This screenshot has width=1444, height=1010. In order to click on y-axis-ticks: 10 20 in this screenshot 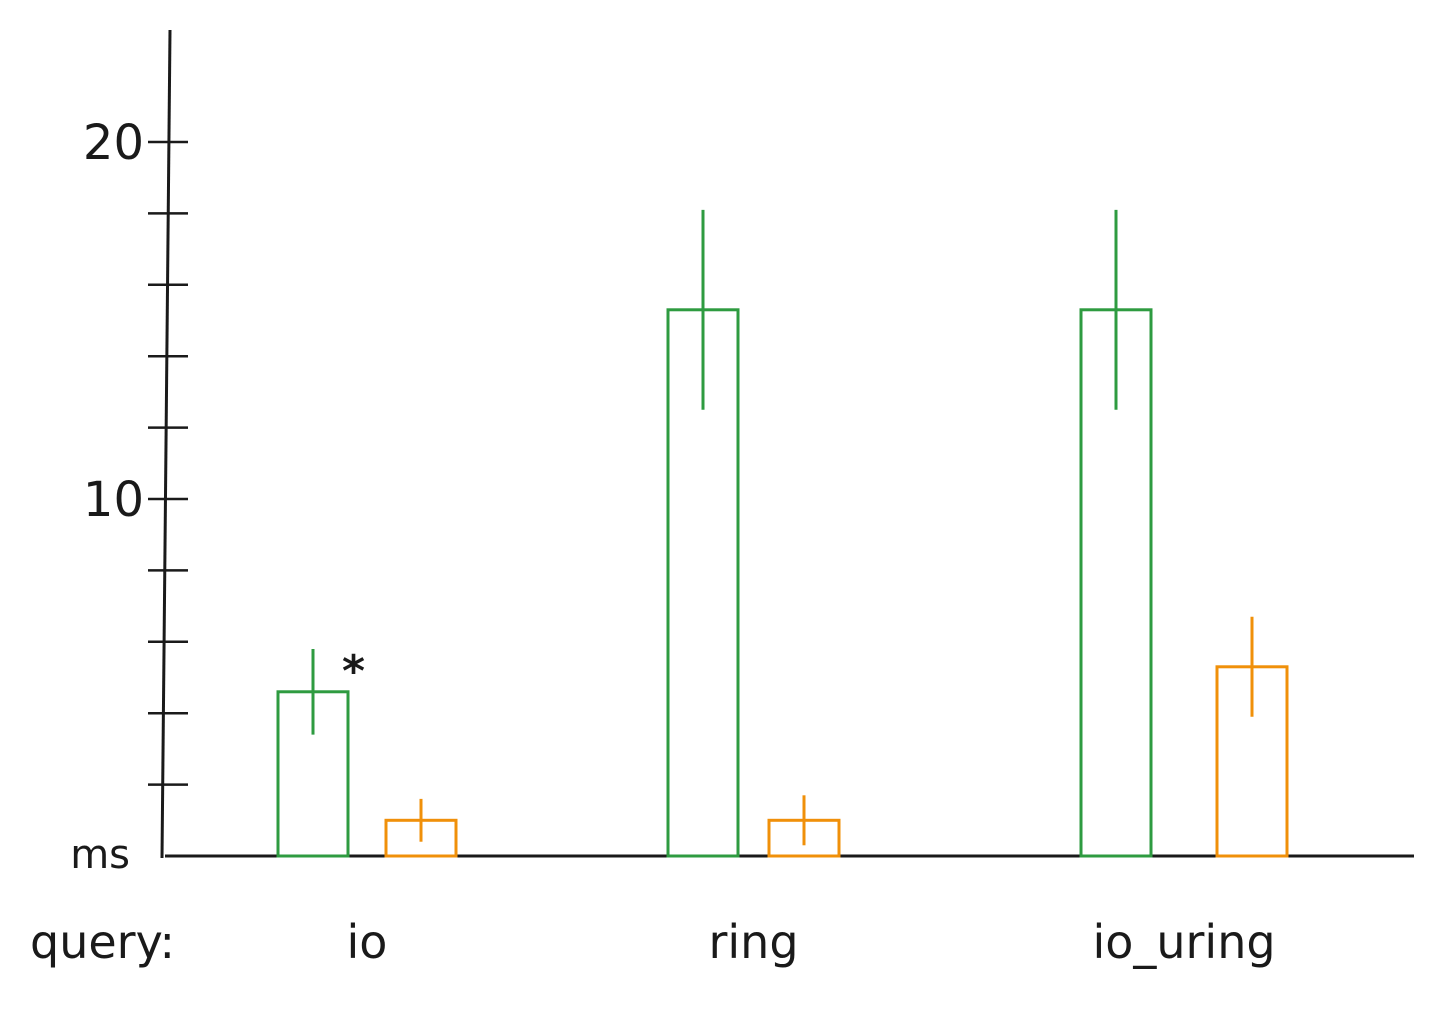, I will do `click(135, 450)`.